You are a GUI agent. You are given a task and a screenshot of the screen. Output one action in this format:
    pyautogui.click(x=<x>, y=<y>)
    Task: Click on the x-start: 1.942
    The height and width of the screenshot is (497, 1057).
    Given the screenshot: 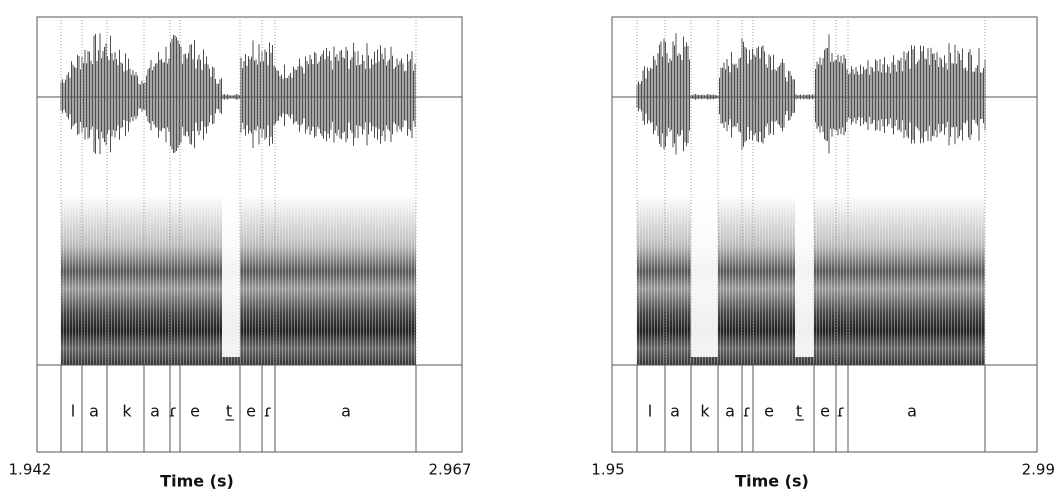 What is the action you would take?
    pyautogui.click(x=30, y=470)
    